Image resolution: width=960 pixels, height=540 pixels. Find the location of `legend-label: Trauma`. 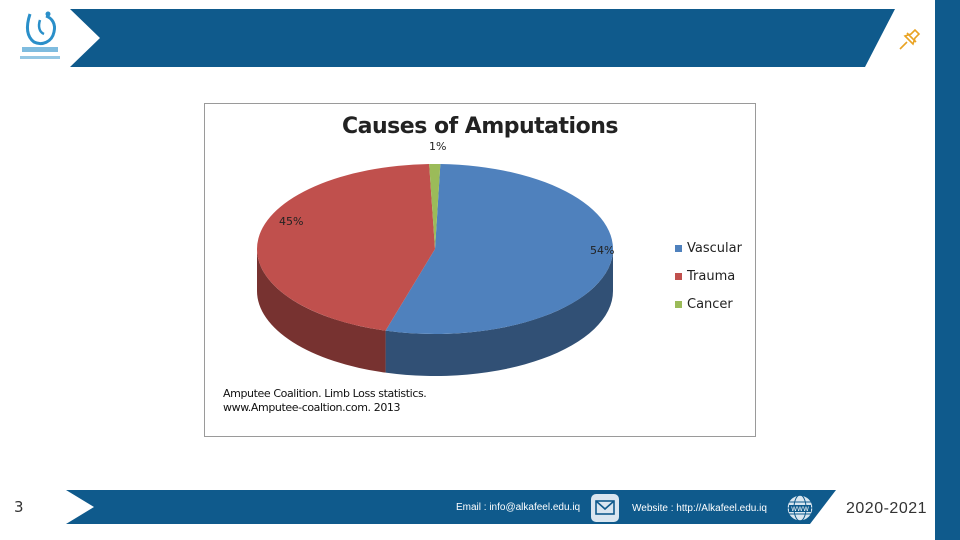

legend-label: Trauma is located at coordinates (711, 276).